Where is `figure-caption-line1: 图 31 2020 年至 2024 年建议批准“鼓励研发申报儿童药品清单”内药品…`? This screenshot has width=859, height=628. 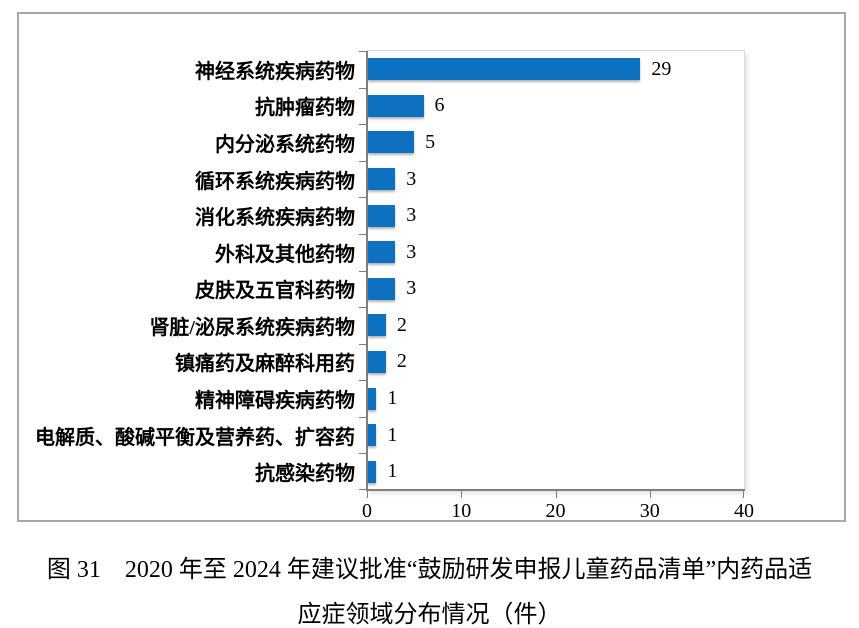 figure-caption-line1: 图 31 2020 年至 2024 年建议批准“鼓励研发申报儿童药品清单”内药品… is located at coordinates (429, 570).